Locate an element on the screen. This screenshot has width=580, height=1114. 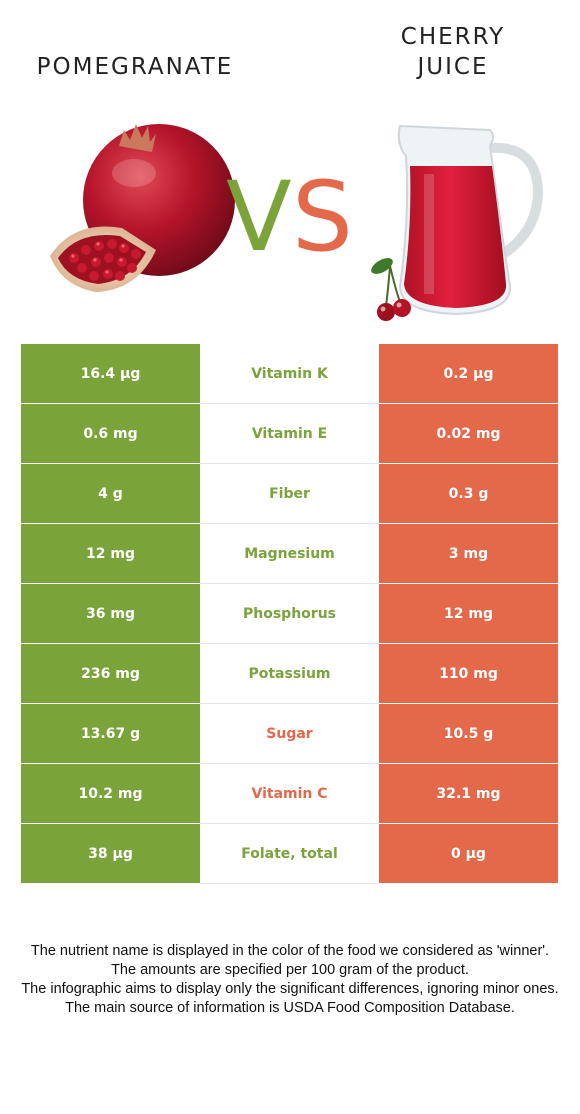
right-value: 12 mg is located at coordinates (468, 614).